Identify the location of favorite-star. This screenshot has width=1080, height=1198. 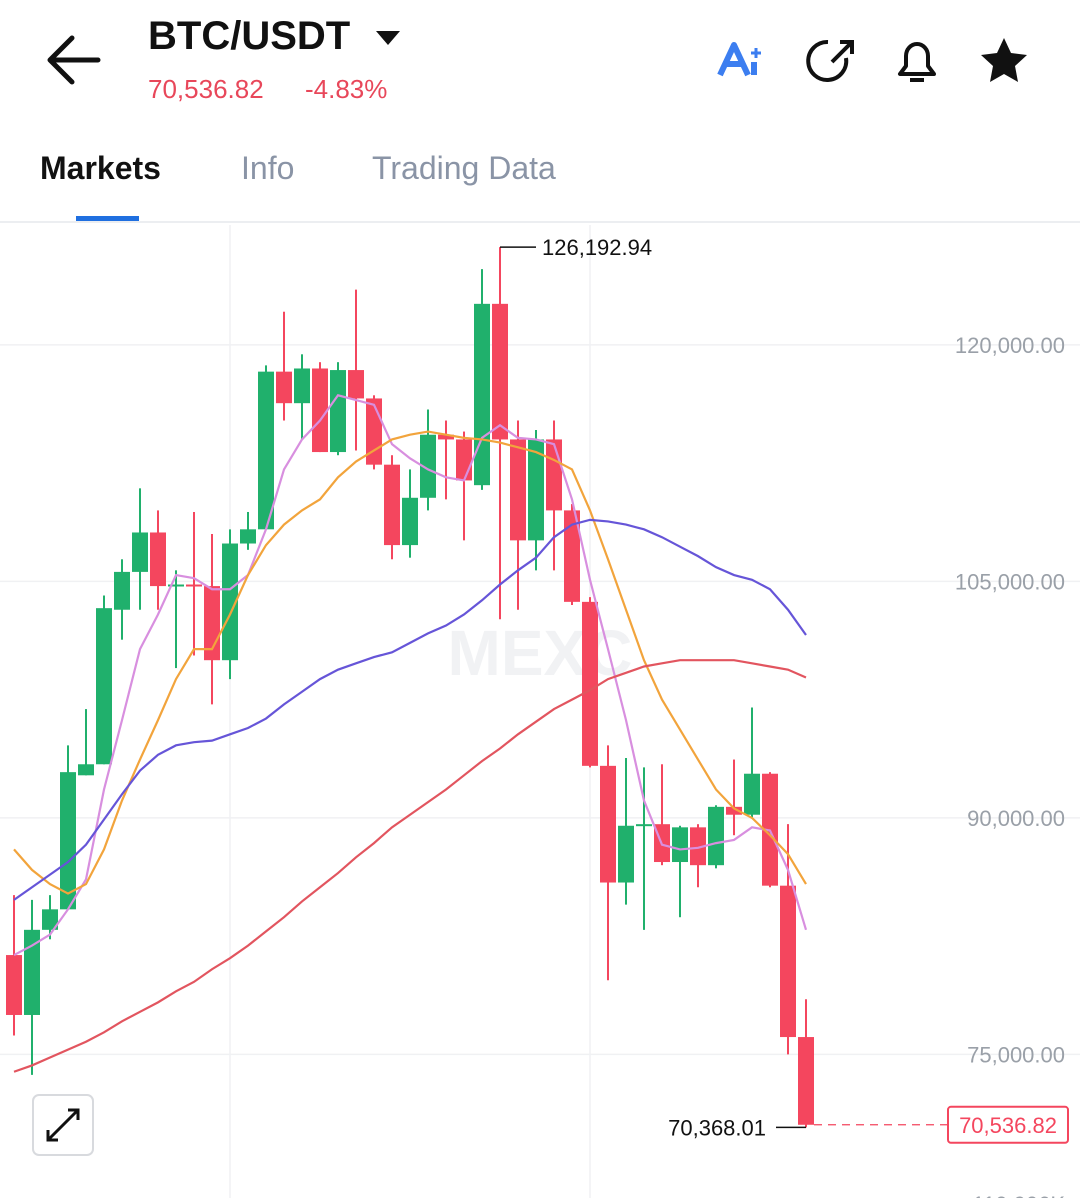
(1004, 60).